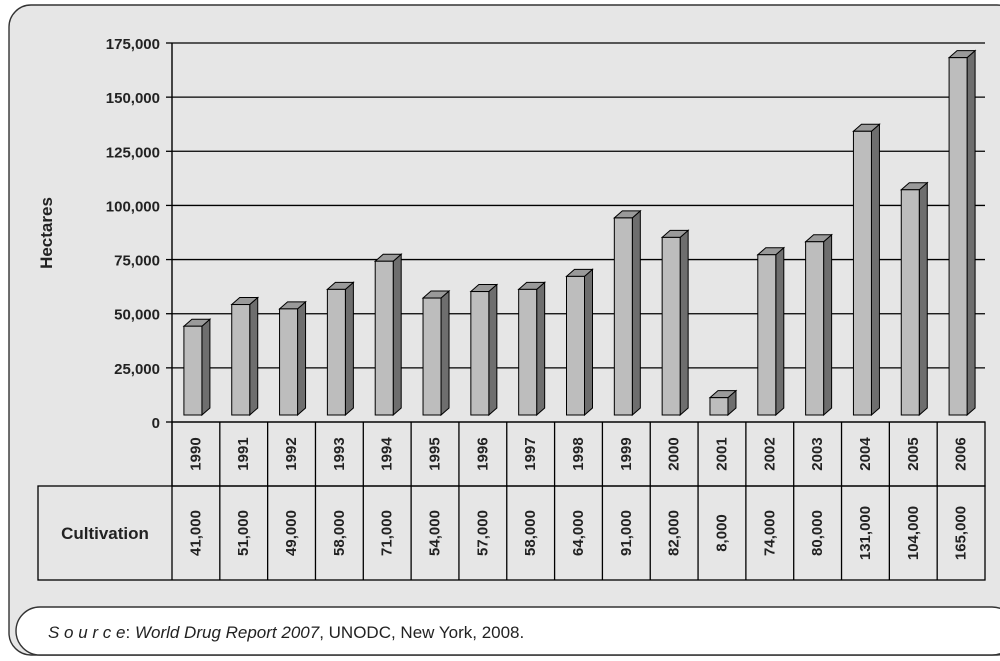 Image resolution: width=1000 pixels, height=661 pixels. I want to click on x-tick-label: 1998, so click(578, 453).